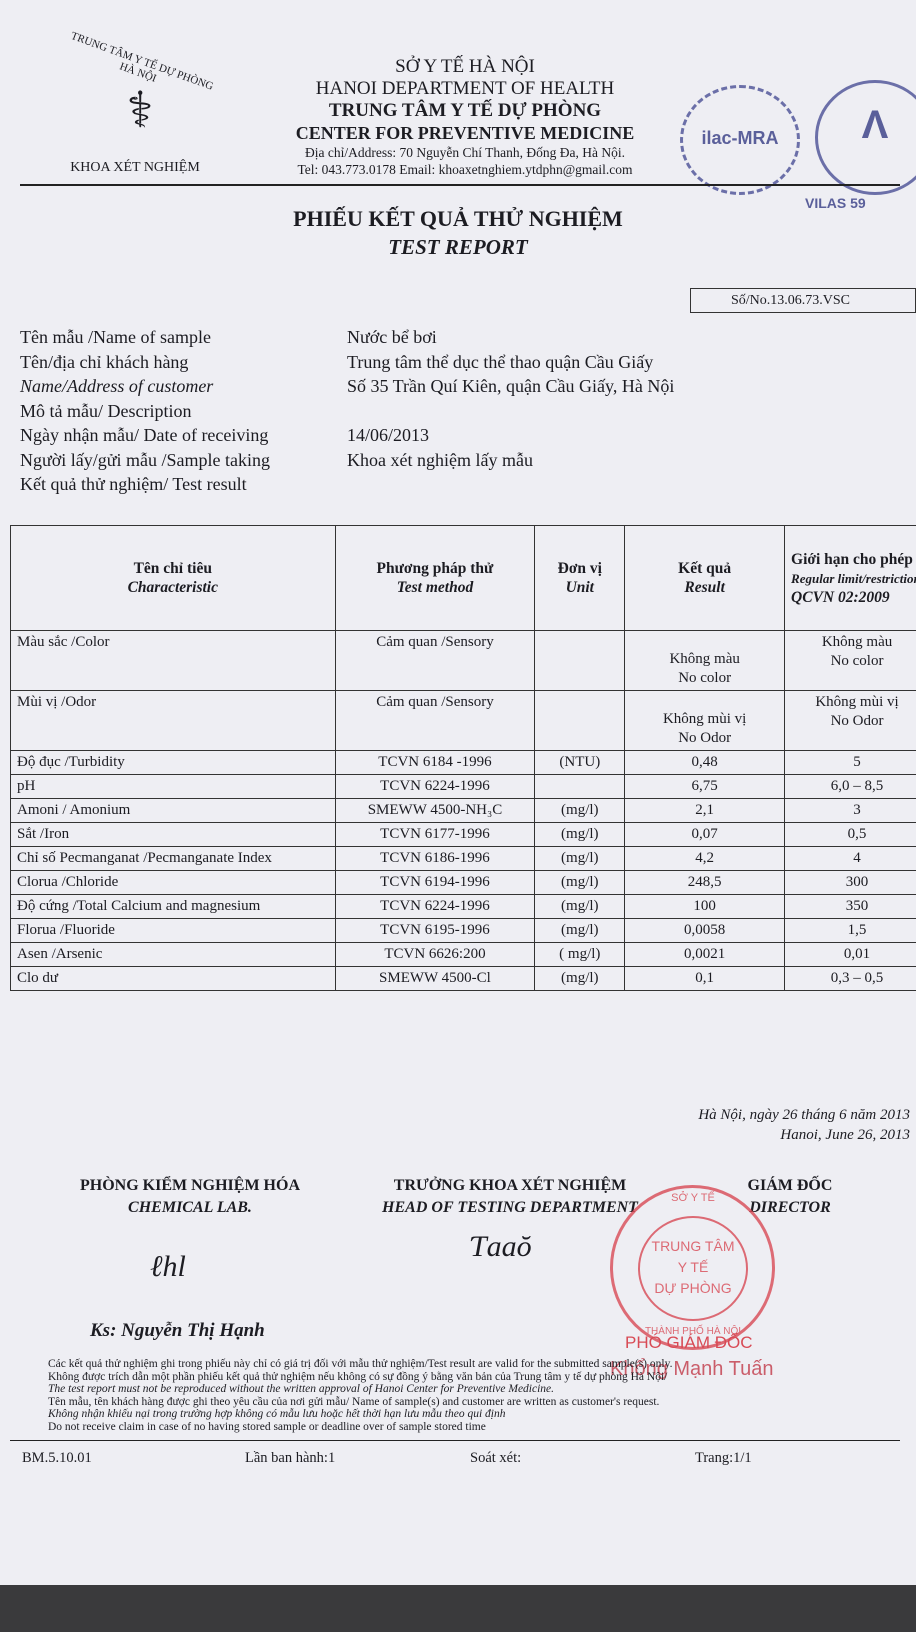 The width and height of the screenshot is (916, 1632). Describe the element at coordinates (850, 954) in the screenshot. I see `cell-limit: 0,01` at that location.